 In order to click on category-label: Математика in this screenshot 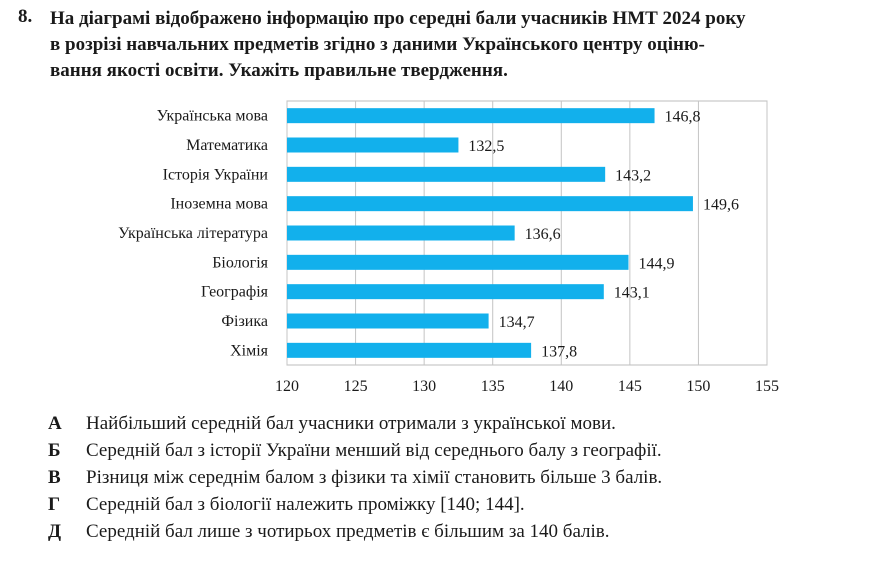, I will do `click(227, 145)`.